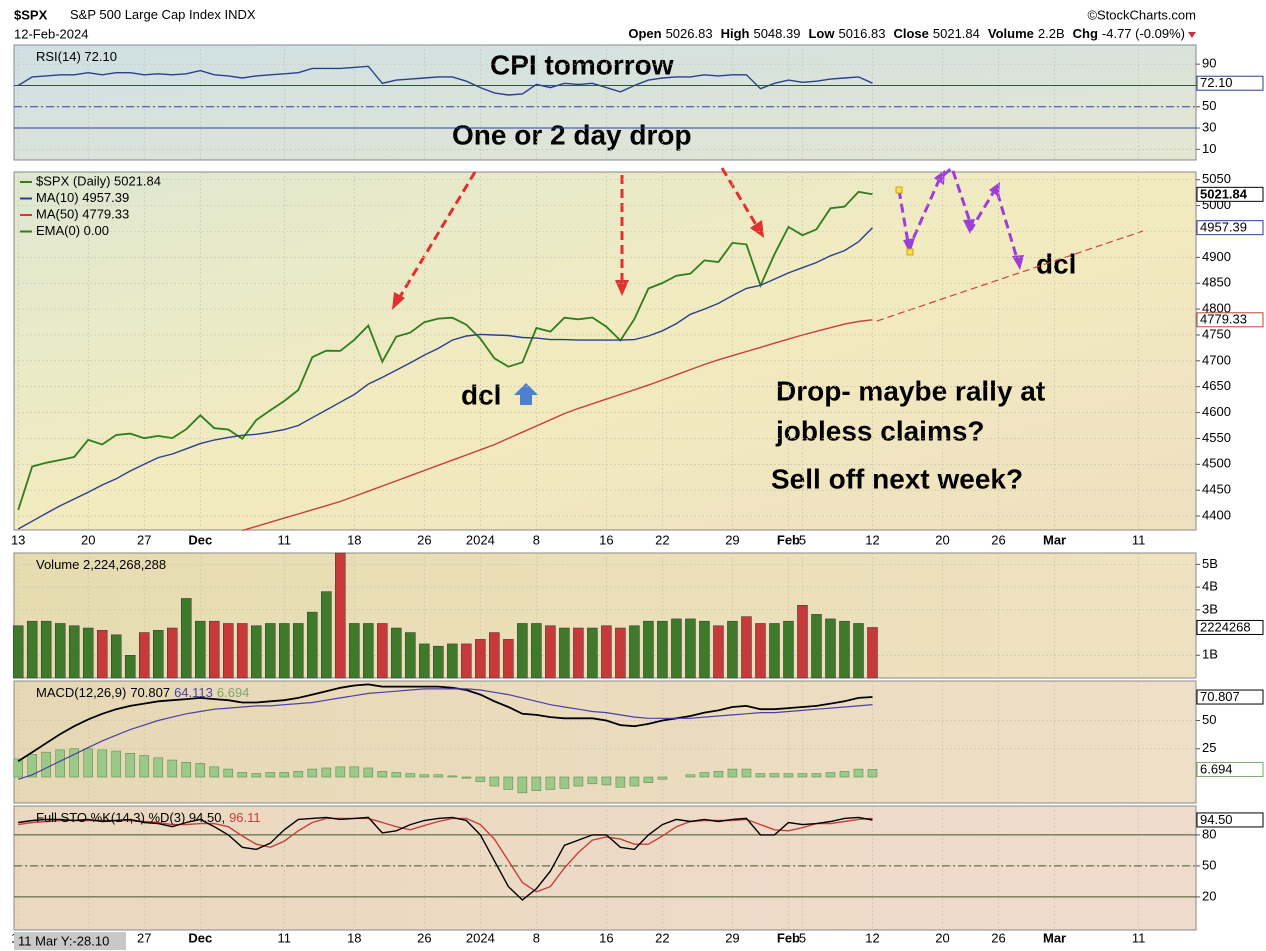 The image size is (1266, 951). What do you see at coordinates (51, 33) in the screenshot?
I see `date: 12-Feb-2024` at bounding box center [51, 33].